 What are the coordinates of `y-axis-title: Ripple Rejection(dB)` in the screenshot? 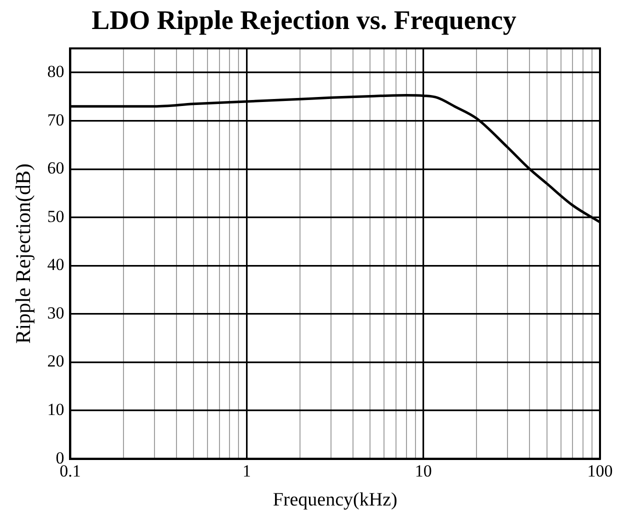 It's located at (23, 253).